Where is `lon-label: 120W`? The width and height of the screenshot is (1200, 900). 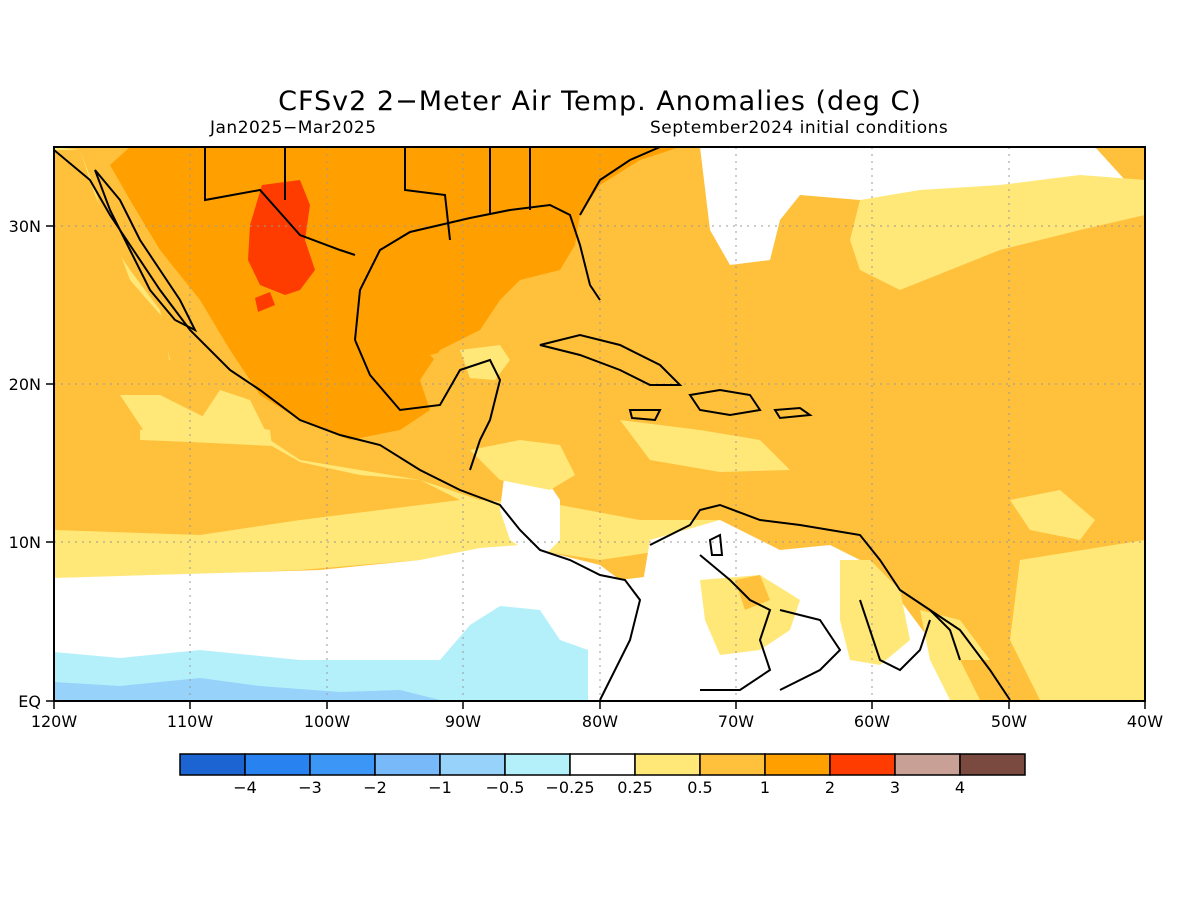
lon-label: 120W is located at coordinates (54, 721).